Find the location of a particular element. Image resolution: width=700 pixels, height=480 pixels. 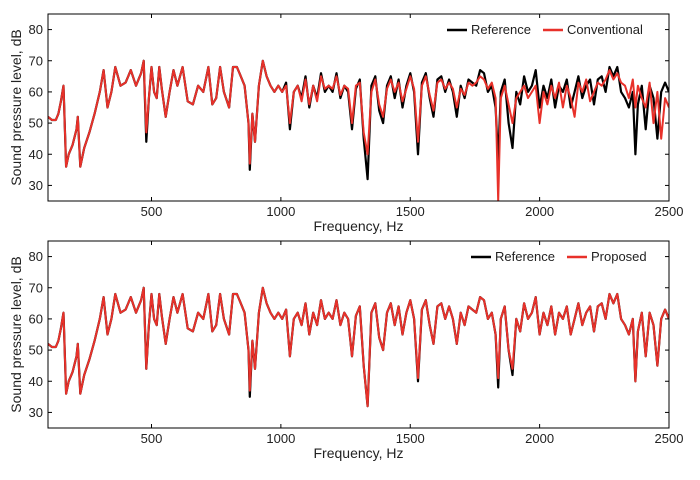

legend: Reference Conventional is located at coordinates (545, 29).